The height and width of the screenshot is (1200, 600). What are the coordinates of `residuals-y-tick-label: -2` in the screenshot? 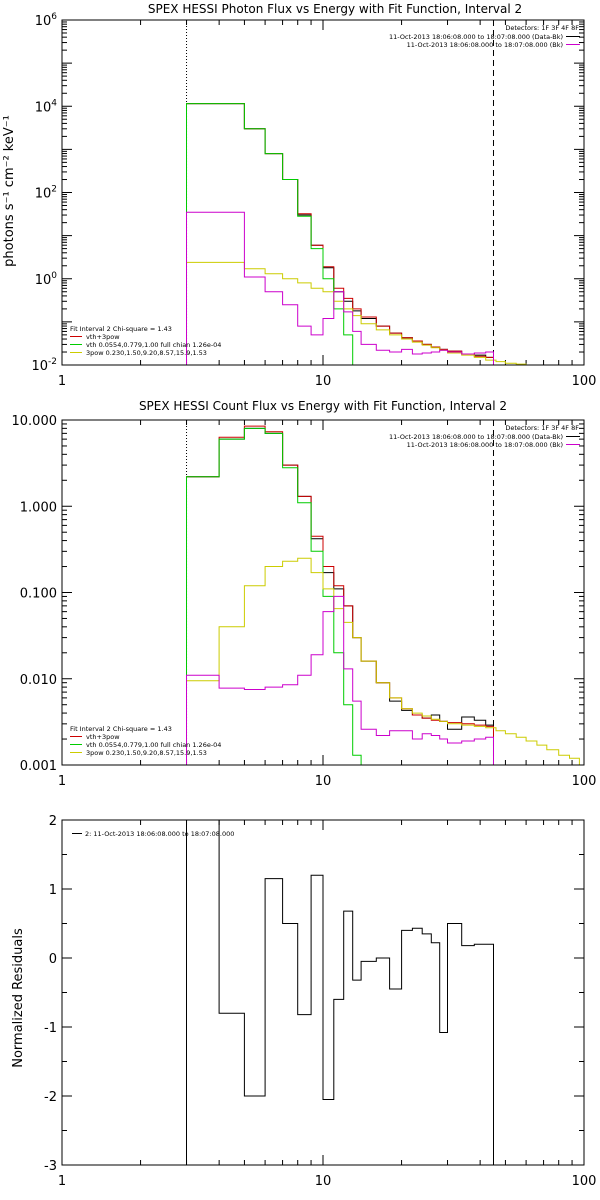 It's located at (50, 1097).